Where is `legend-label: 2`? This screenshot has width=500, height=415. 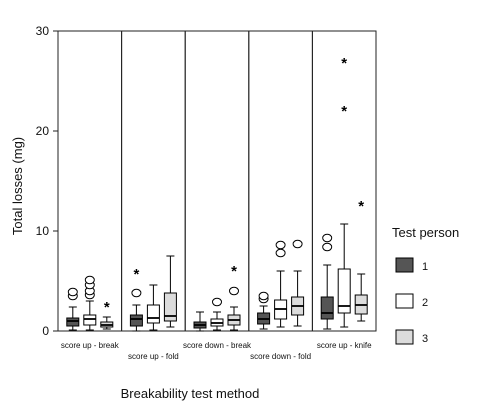 legend-label: 2 is located at coordinates (425, 303).